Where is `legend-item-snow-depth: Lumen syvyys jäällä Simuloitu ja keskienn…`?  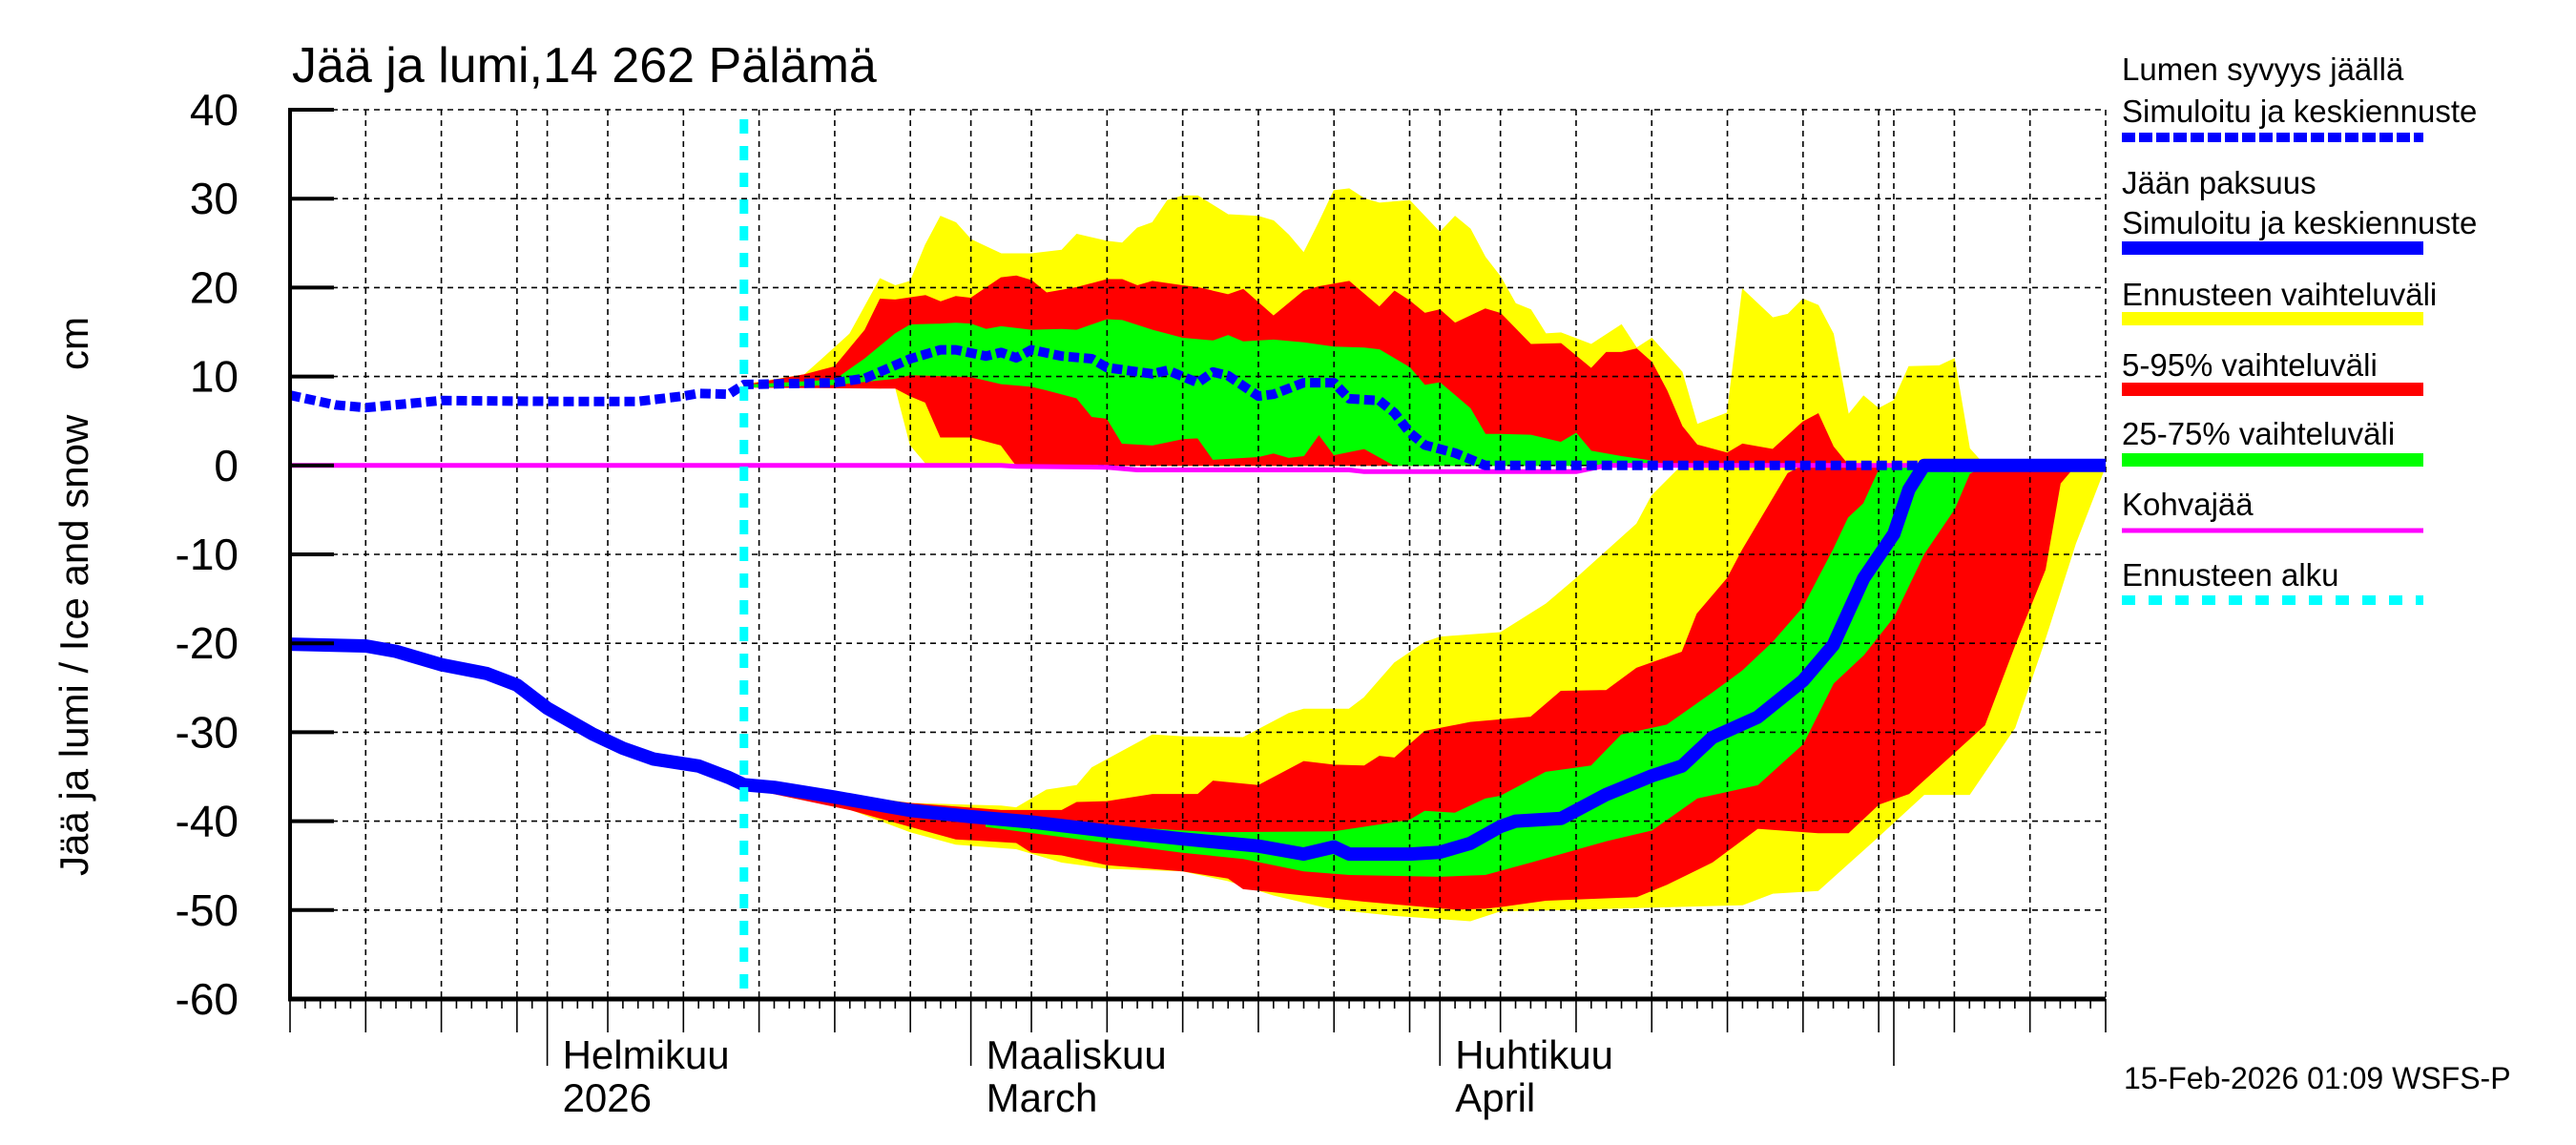
legend-item-snow-depth: Lumen syvyys jäällä Simuloitu ja keskienn… is located at coordinates (2299, 97).